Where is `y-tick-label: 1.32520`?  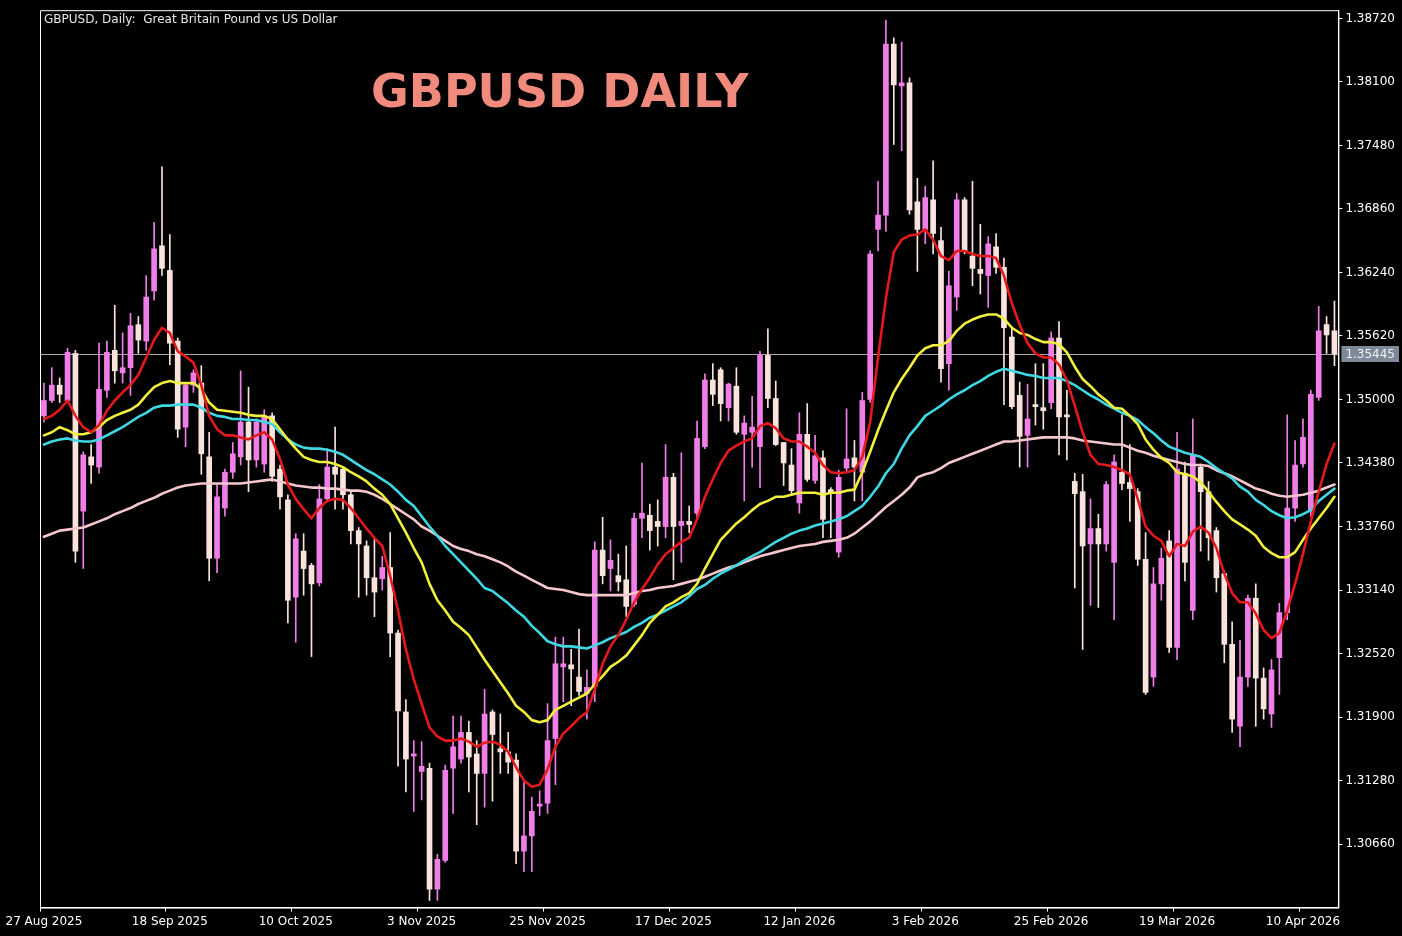
y-tick-label: 1.32520 is located at coordinates (1370, 652).